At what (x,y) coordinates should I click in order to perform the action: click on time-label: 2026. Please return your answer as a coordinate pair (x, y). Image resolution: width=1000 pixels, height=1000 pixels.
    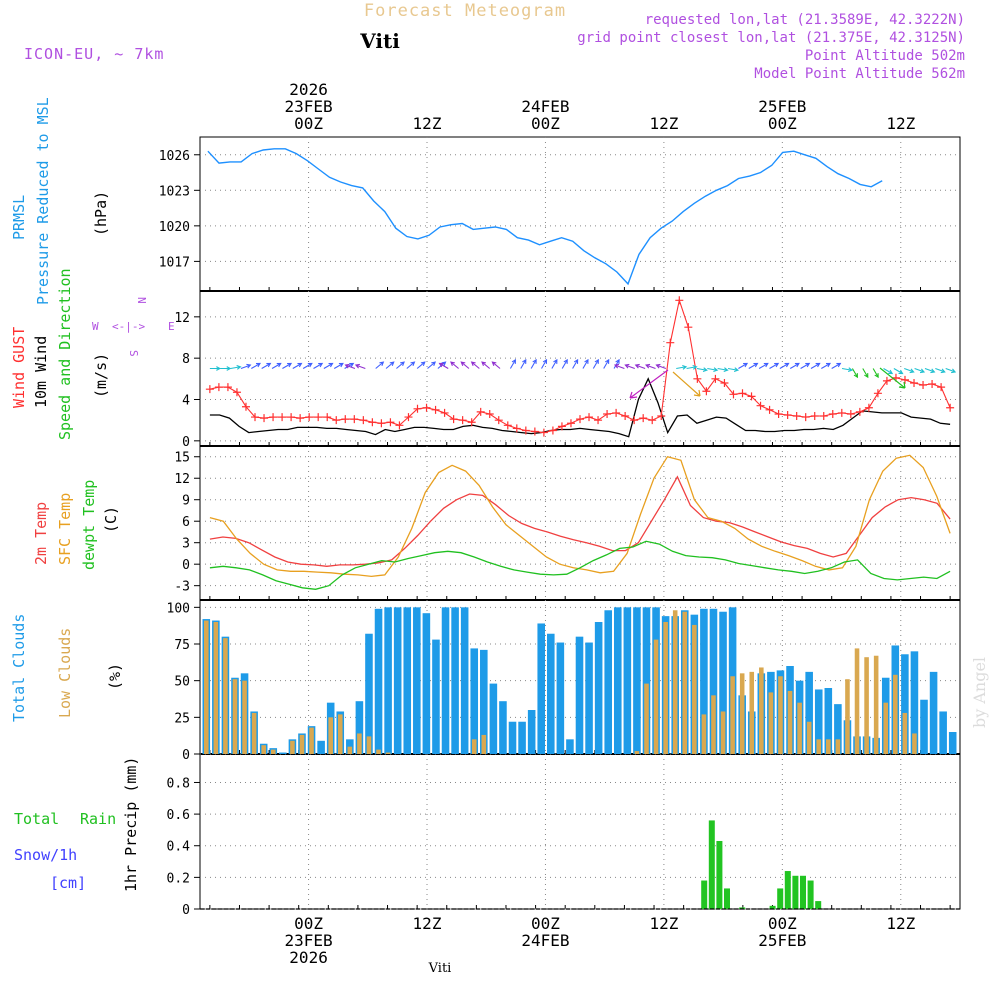
    Looking at the image, I should click on (308, 957).